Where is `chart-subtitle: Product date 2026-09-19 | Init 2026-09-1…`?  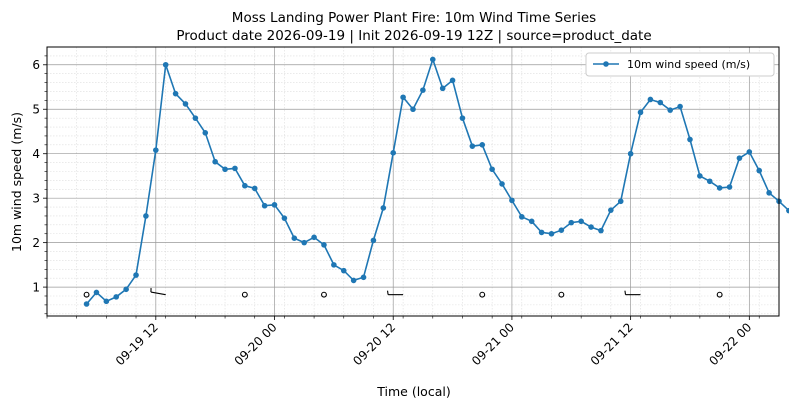 chart-subtitle: Product date 2026-09-19 | Init 2026-09-1… is located at coordinates (413, 36).